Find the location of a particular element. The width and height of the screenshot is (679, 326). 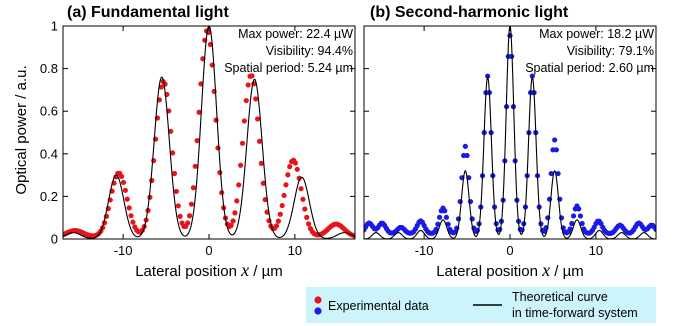

panel-b-title: (b) Second-harmonic light is located at coordinates (469, 12).